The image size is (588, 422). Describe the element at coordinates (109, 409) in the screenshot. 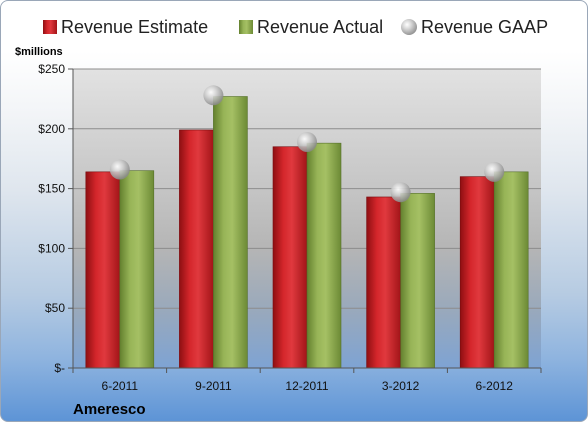

I see `company-name: Ameresco` at that location.